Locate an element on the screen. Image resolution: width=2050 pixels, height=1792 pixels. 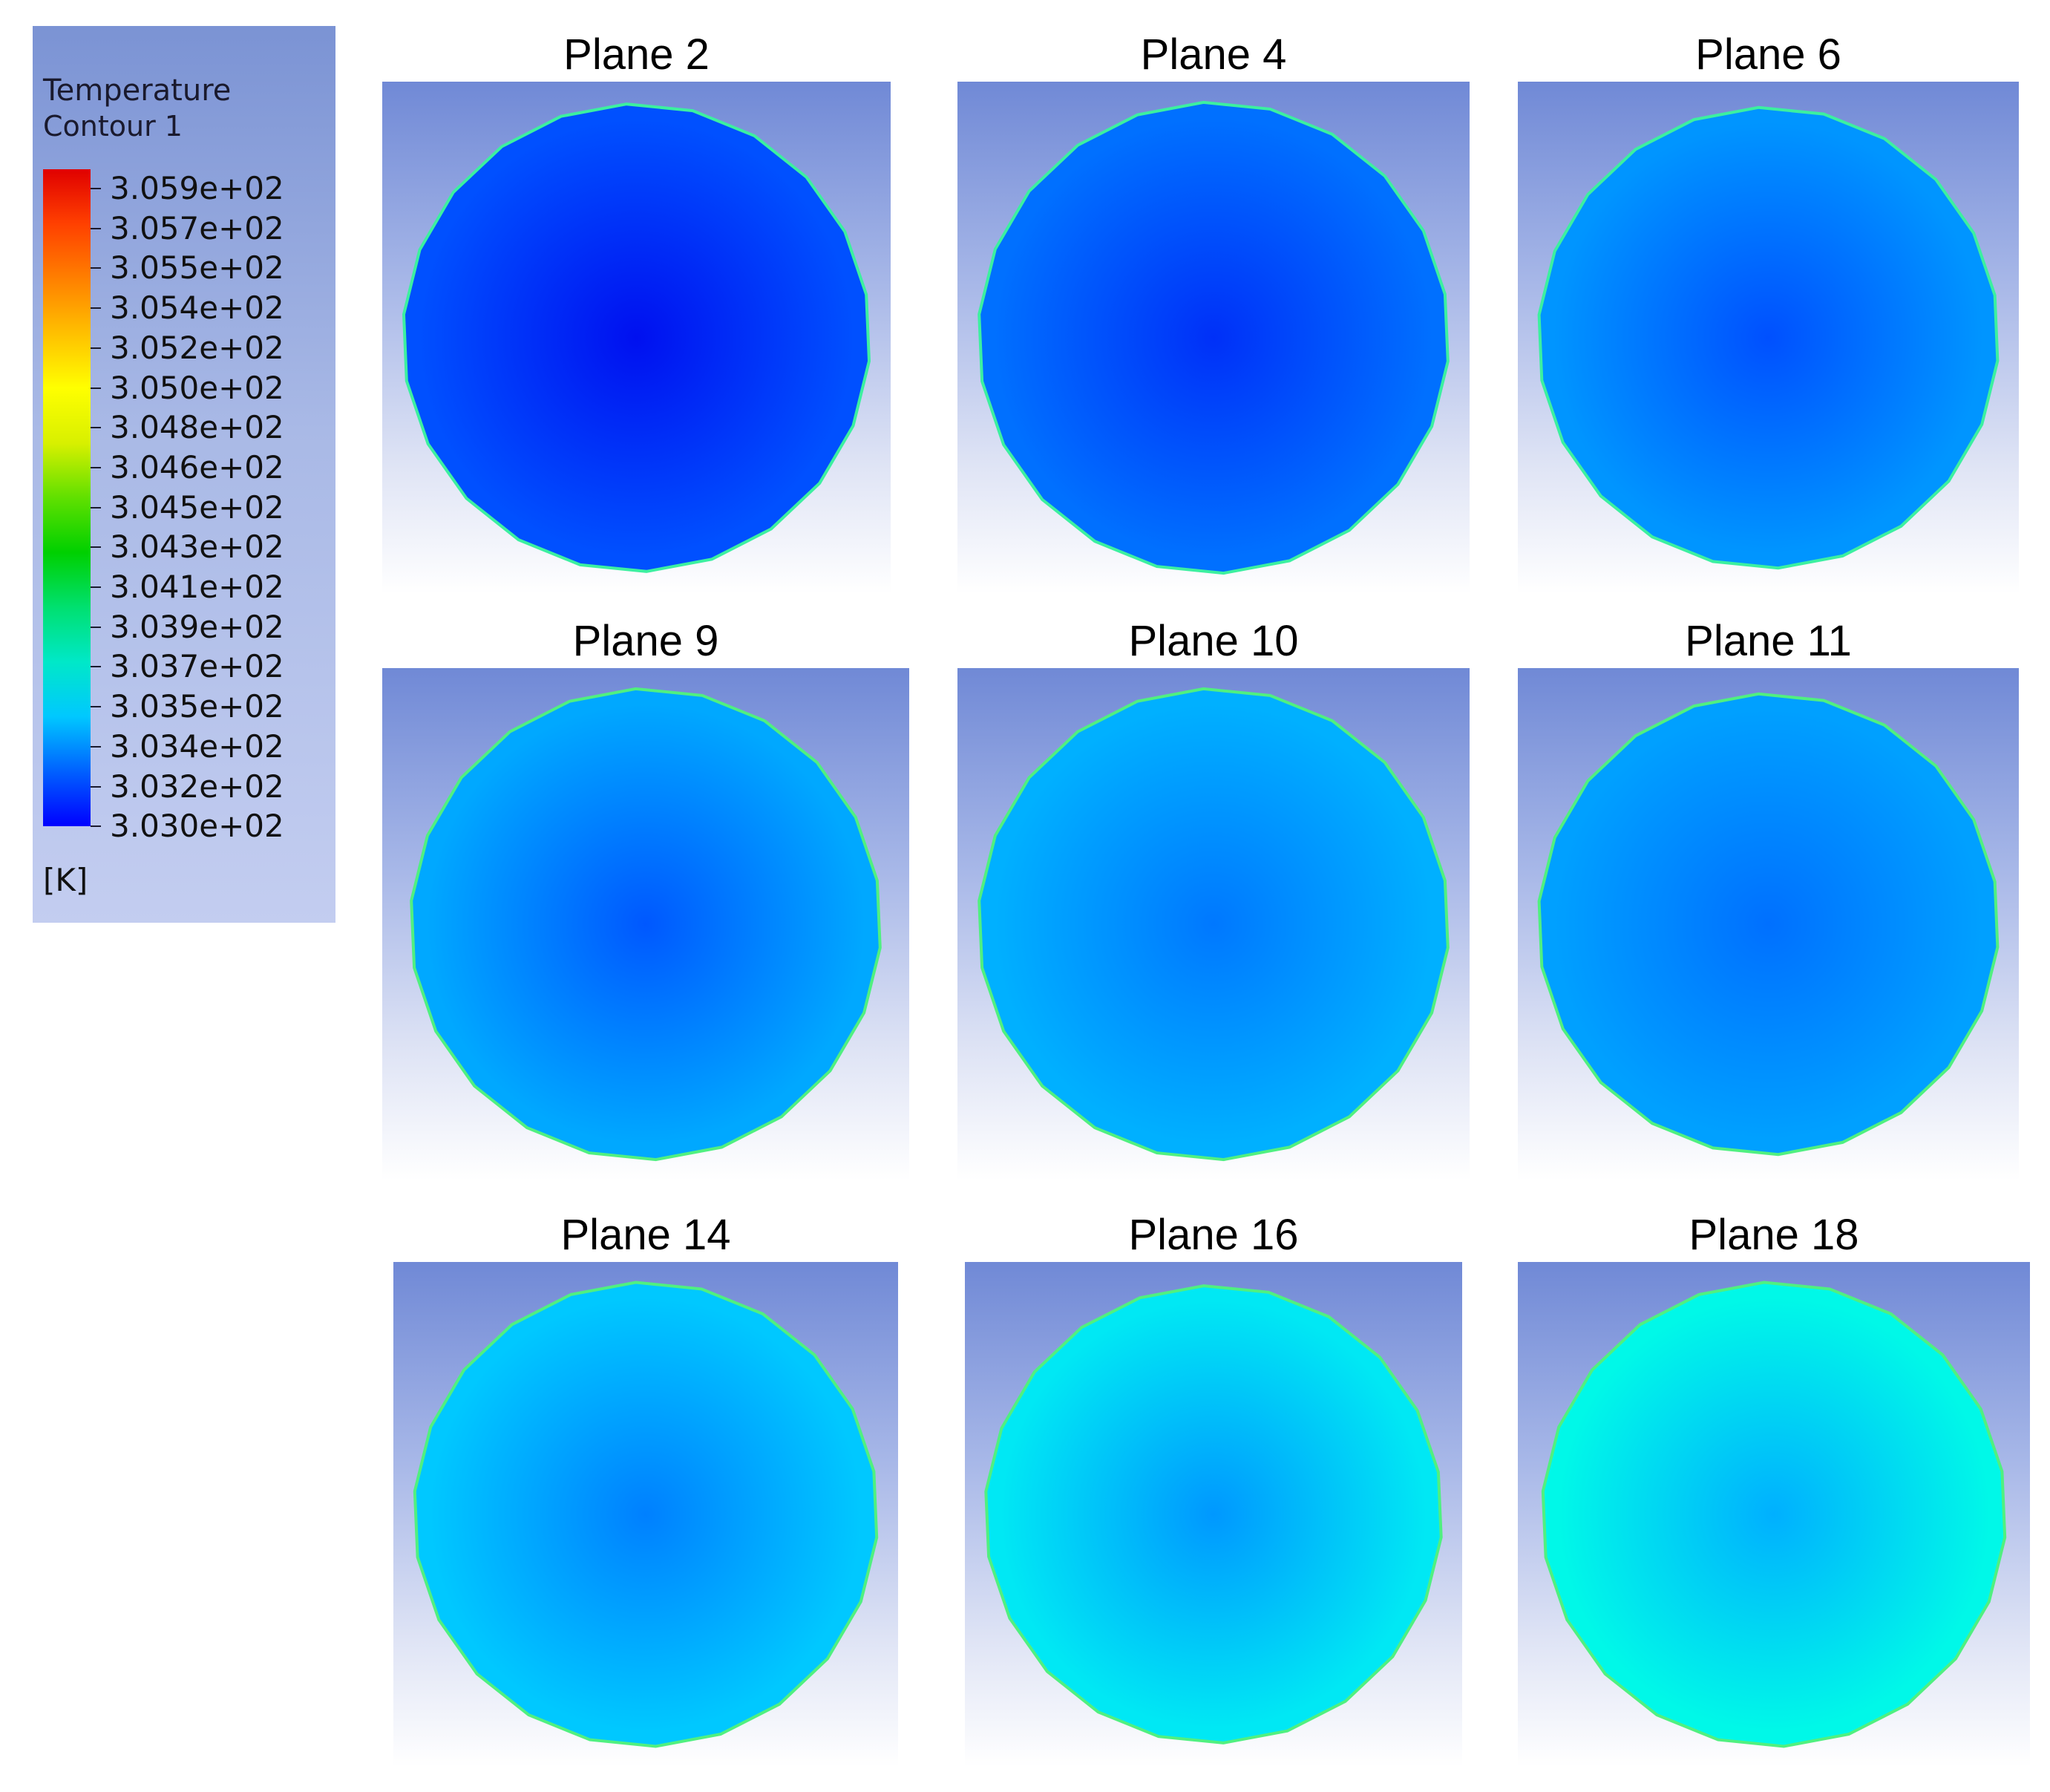
legend-colorbar is located at coordinates (67, 497).